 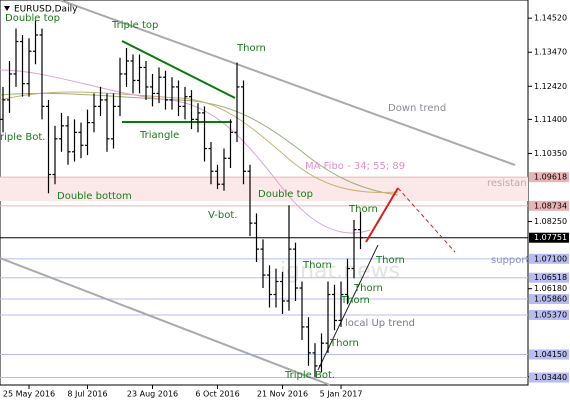 I want to click on level-label: 1.09618, so click(x=550, y=177).